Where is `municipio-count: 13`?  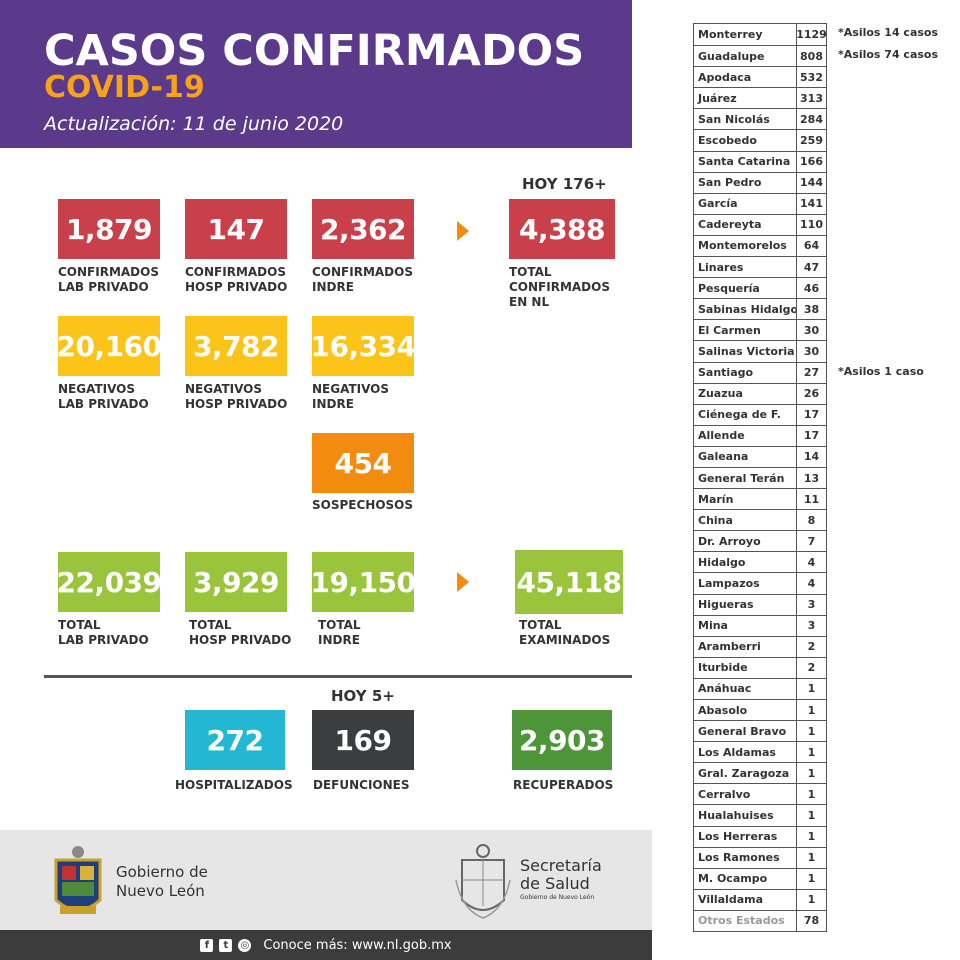 municipio-count: 13 is located at coordinates (811, 478).